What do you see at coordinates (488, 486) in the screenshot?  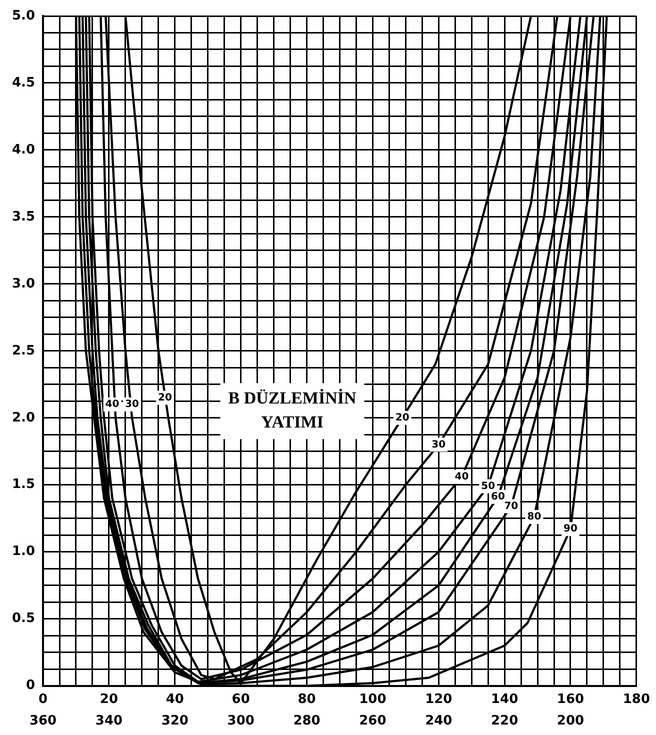 I see `annotation: 50` at bounding box center [488, 486].